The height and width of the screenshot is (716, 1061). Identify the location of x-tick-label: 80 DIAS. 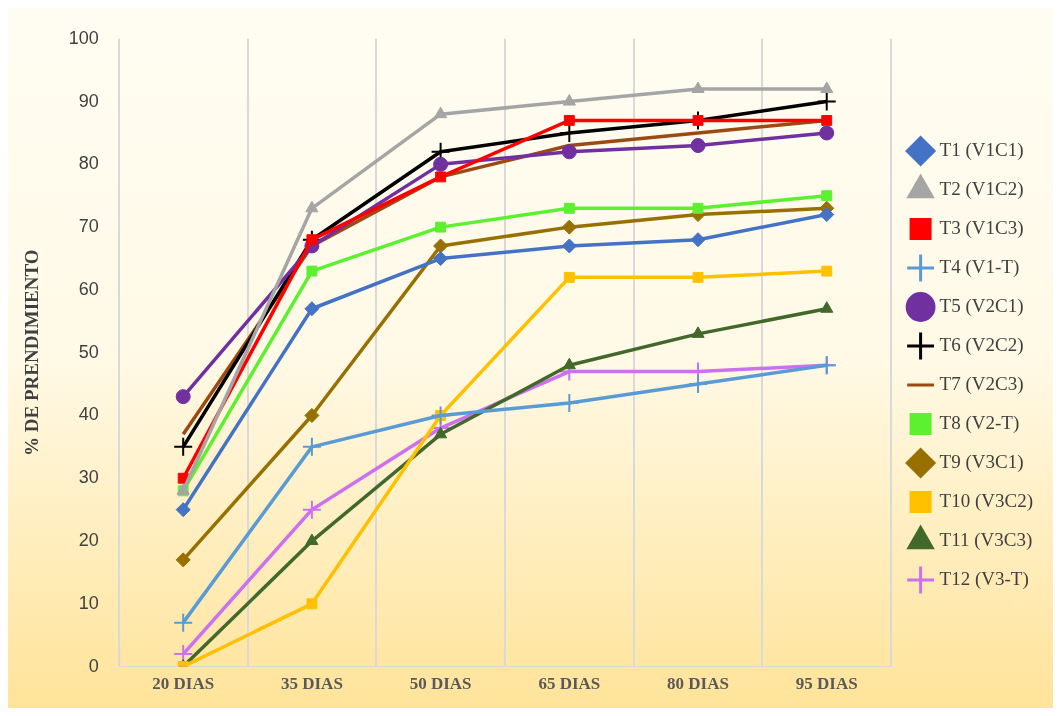
(698, 684).